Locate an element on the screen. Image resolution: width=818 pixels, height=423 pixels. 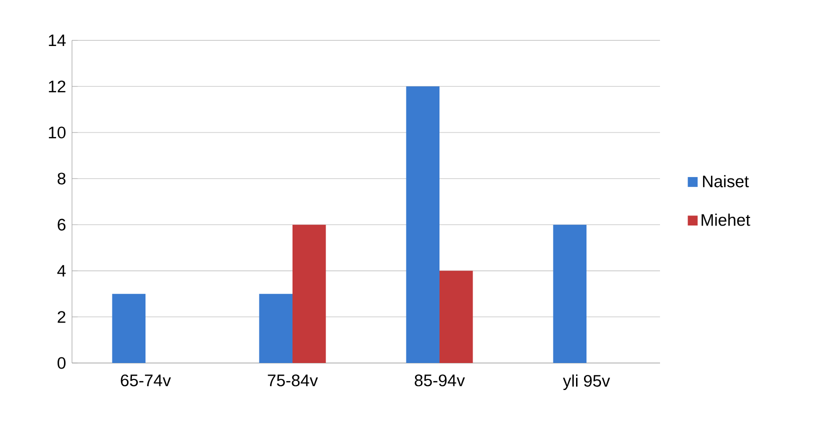
y-tick-label: 8 is located at coordinates (62, 178).